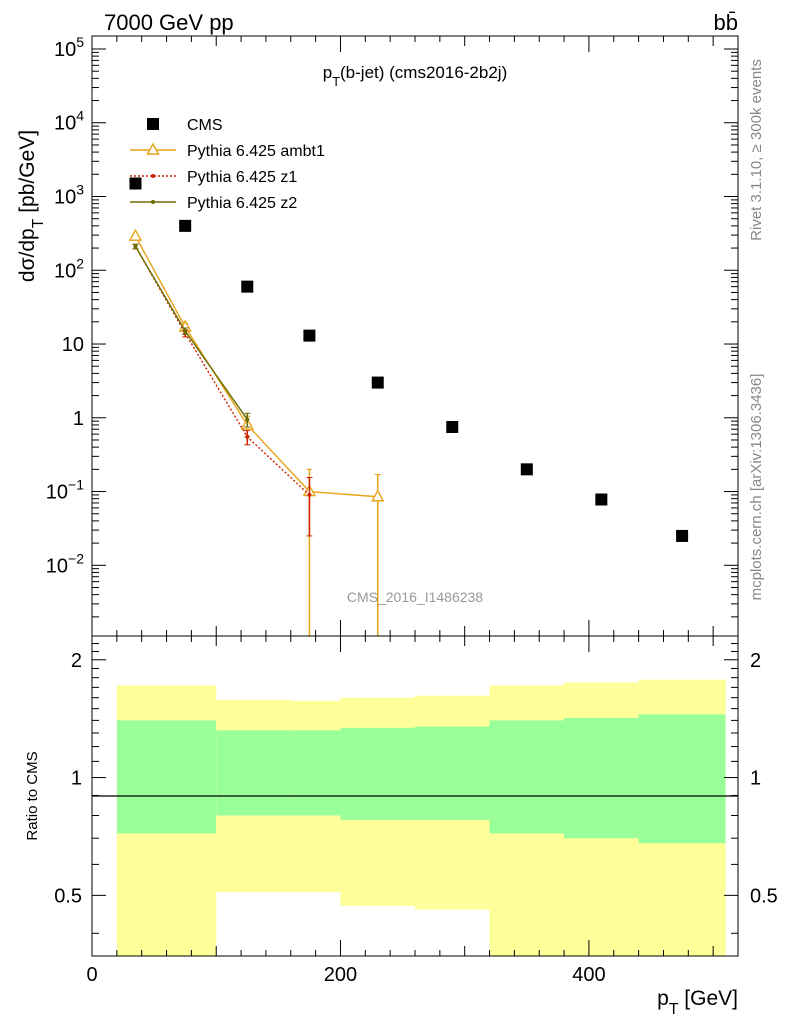  I want to click on x-tick-label: 0, so click(91, 975).